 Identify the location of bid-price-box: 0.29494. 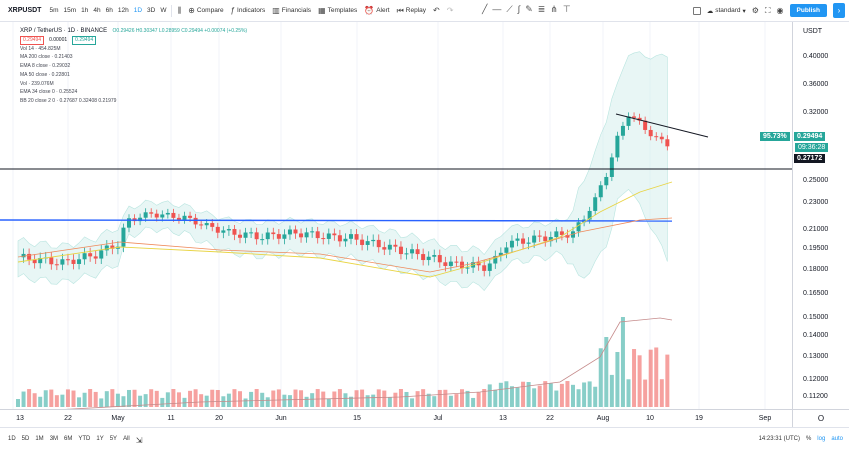
(32, 40).